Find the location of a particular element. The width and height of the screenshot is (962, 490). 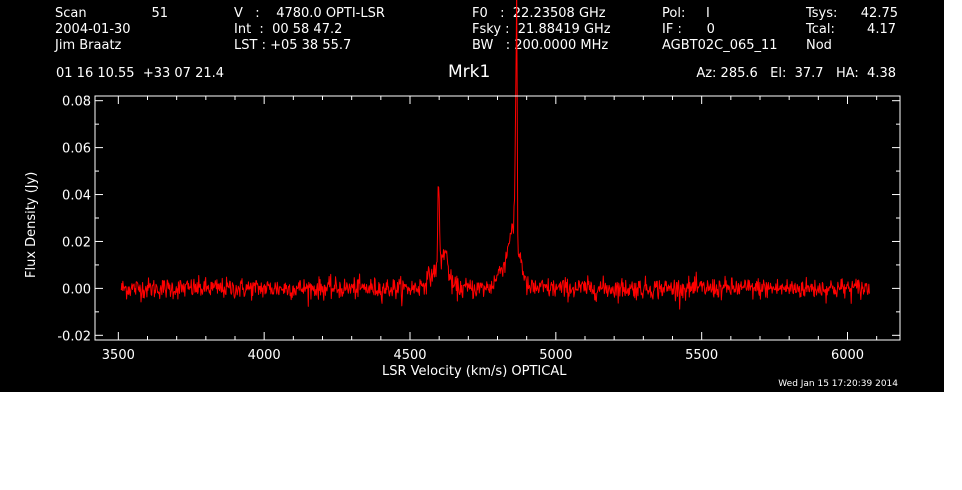

x-tick-label: 3500 is located at coordinates (118, 355).